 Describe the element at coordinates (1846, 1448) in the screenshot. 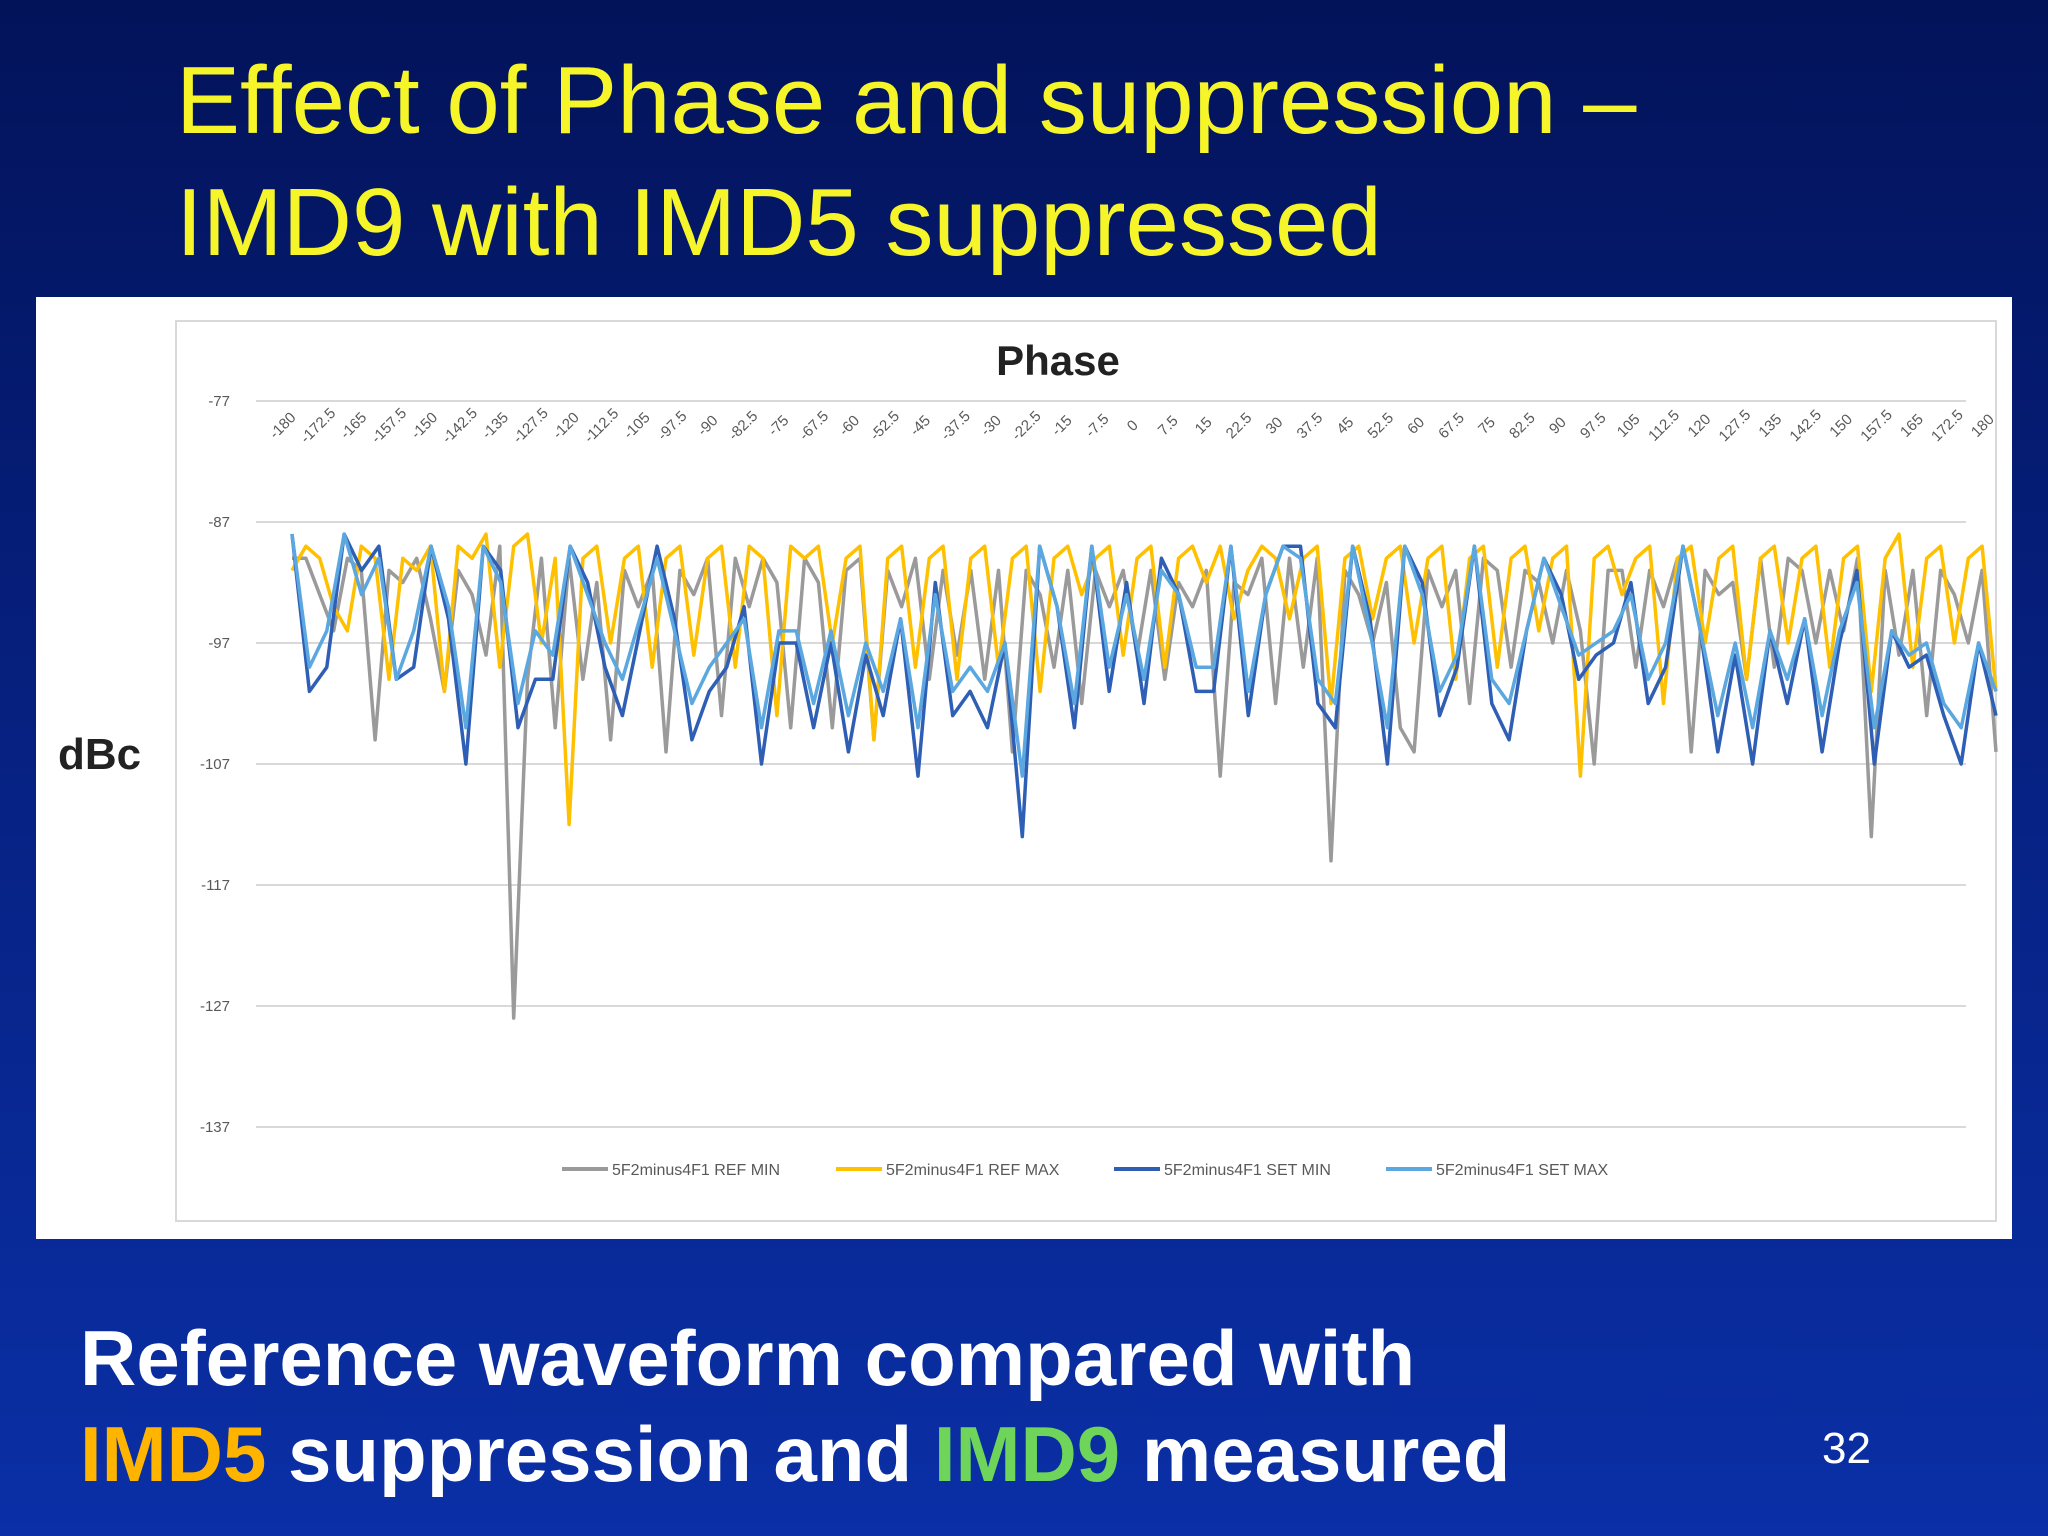

I see `page-number: 32` at that location.